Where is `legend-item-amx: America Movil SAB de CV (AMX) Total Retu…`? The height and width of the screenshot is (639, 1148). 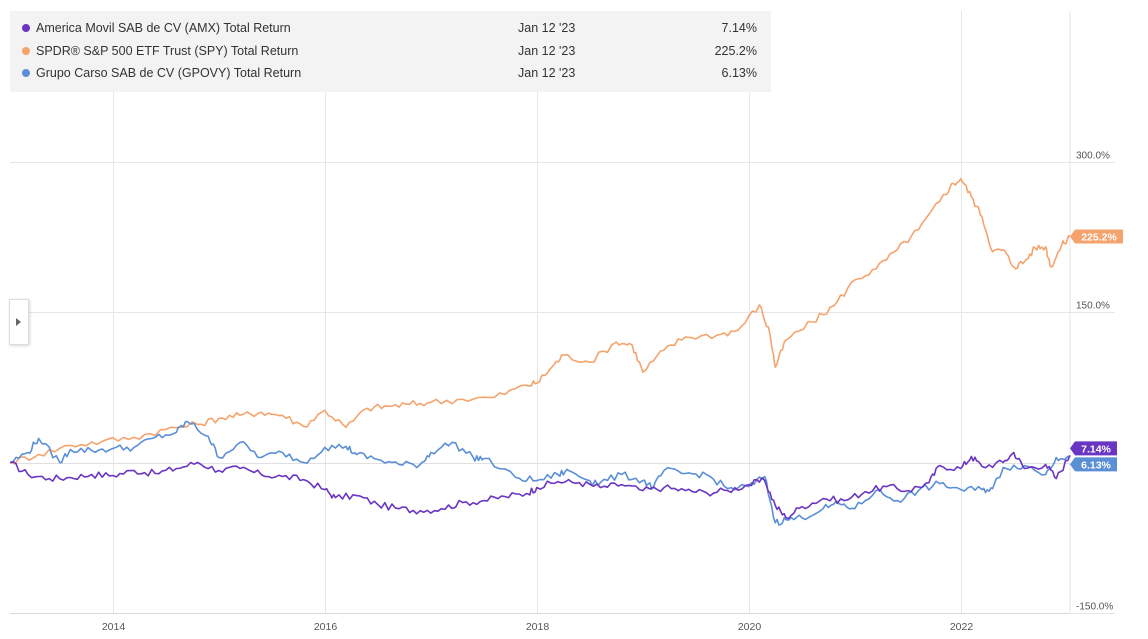 legend-item-amx: America Movil SAB de CV (AMX) Total Retu… is located at coordinates (390, 28).